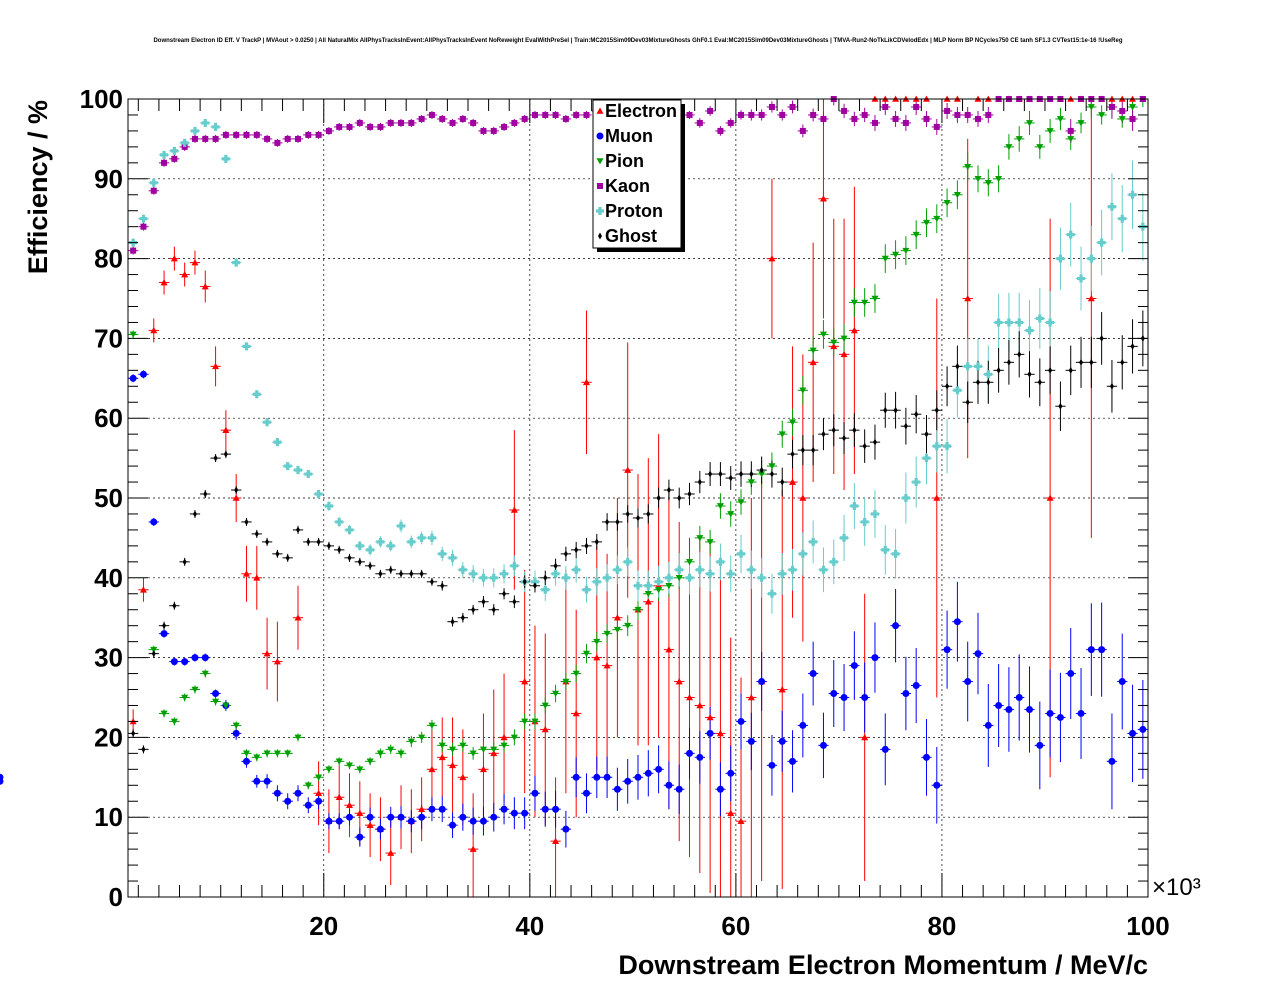 This screenshot has width=1276, height=996. What do you see at coordinates (108, 418) in the screenshot?
I see `y-tick-label: 60` at bounding box center [108, 418].